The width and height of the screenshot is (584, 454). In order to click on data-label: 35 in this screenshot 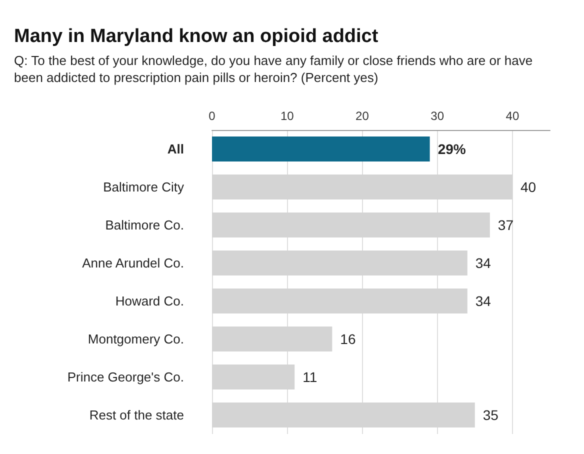, I will do `click(490, 415)`.